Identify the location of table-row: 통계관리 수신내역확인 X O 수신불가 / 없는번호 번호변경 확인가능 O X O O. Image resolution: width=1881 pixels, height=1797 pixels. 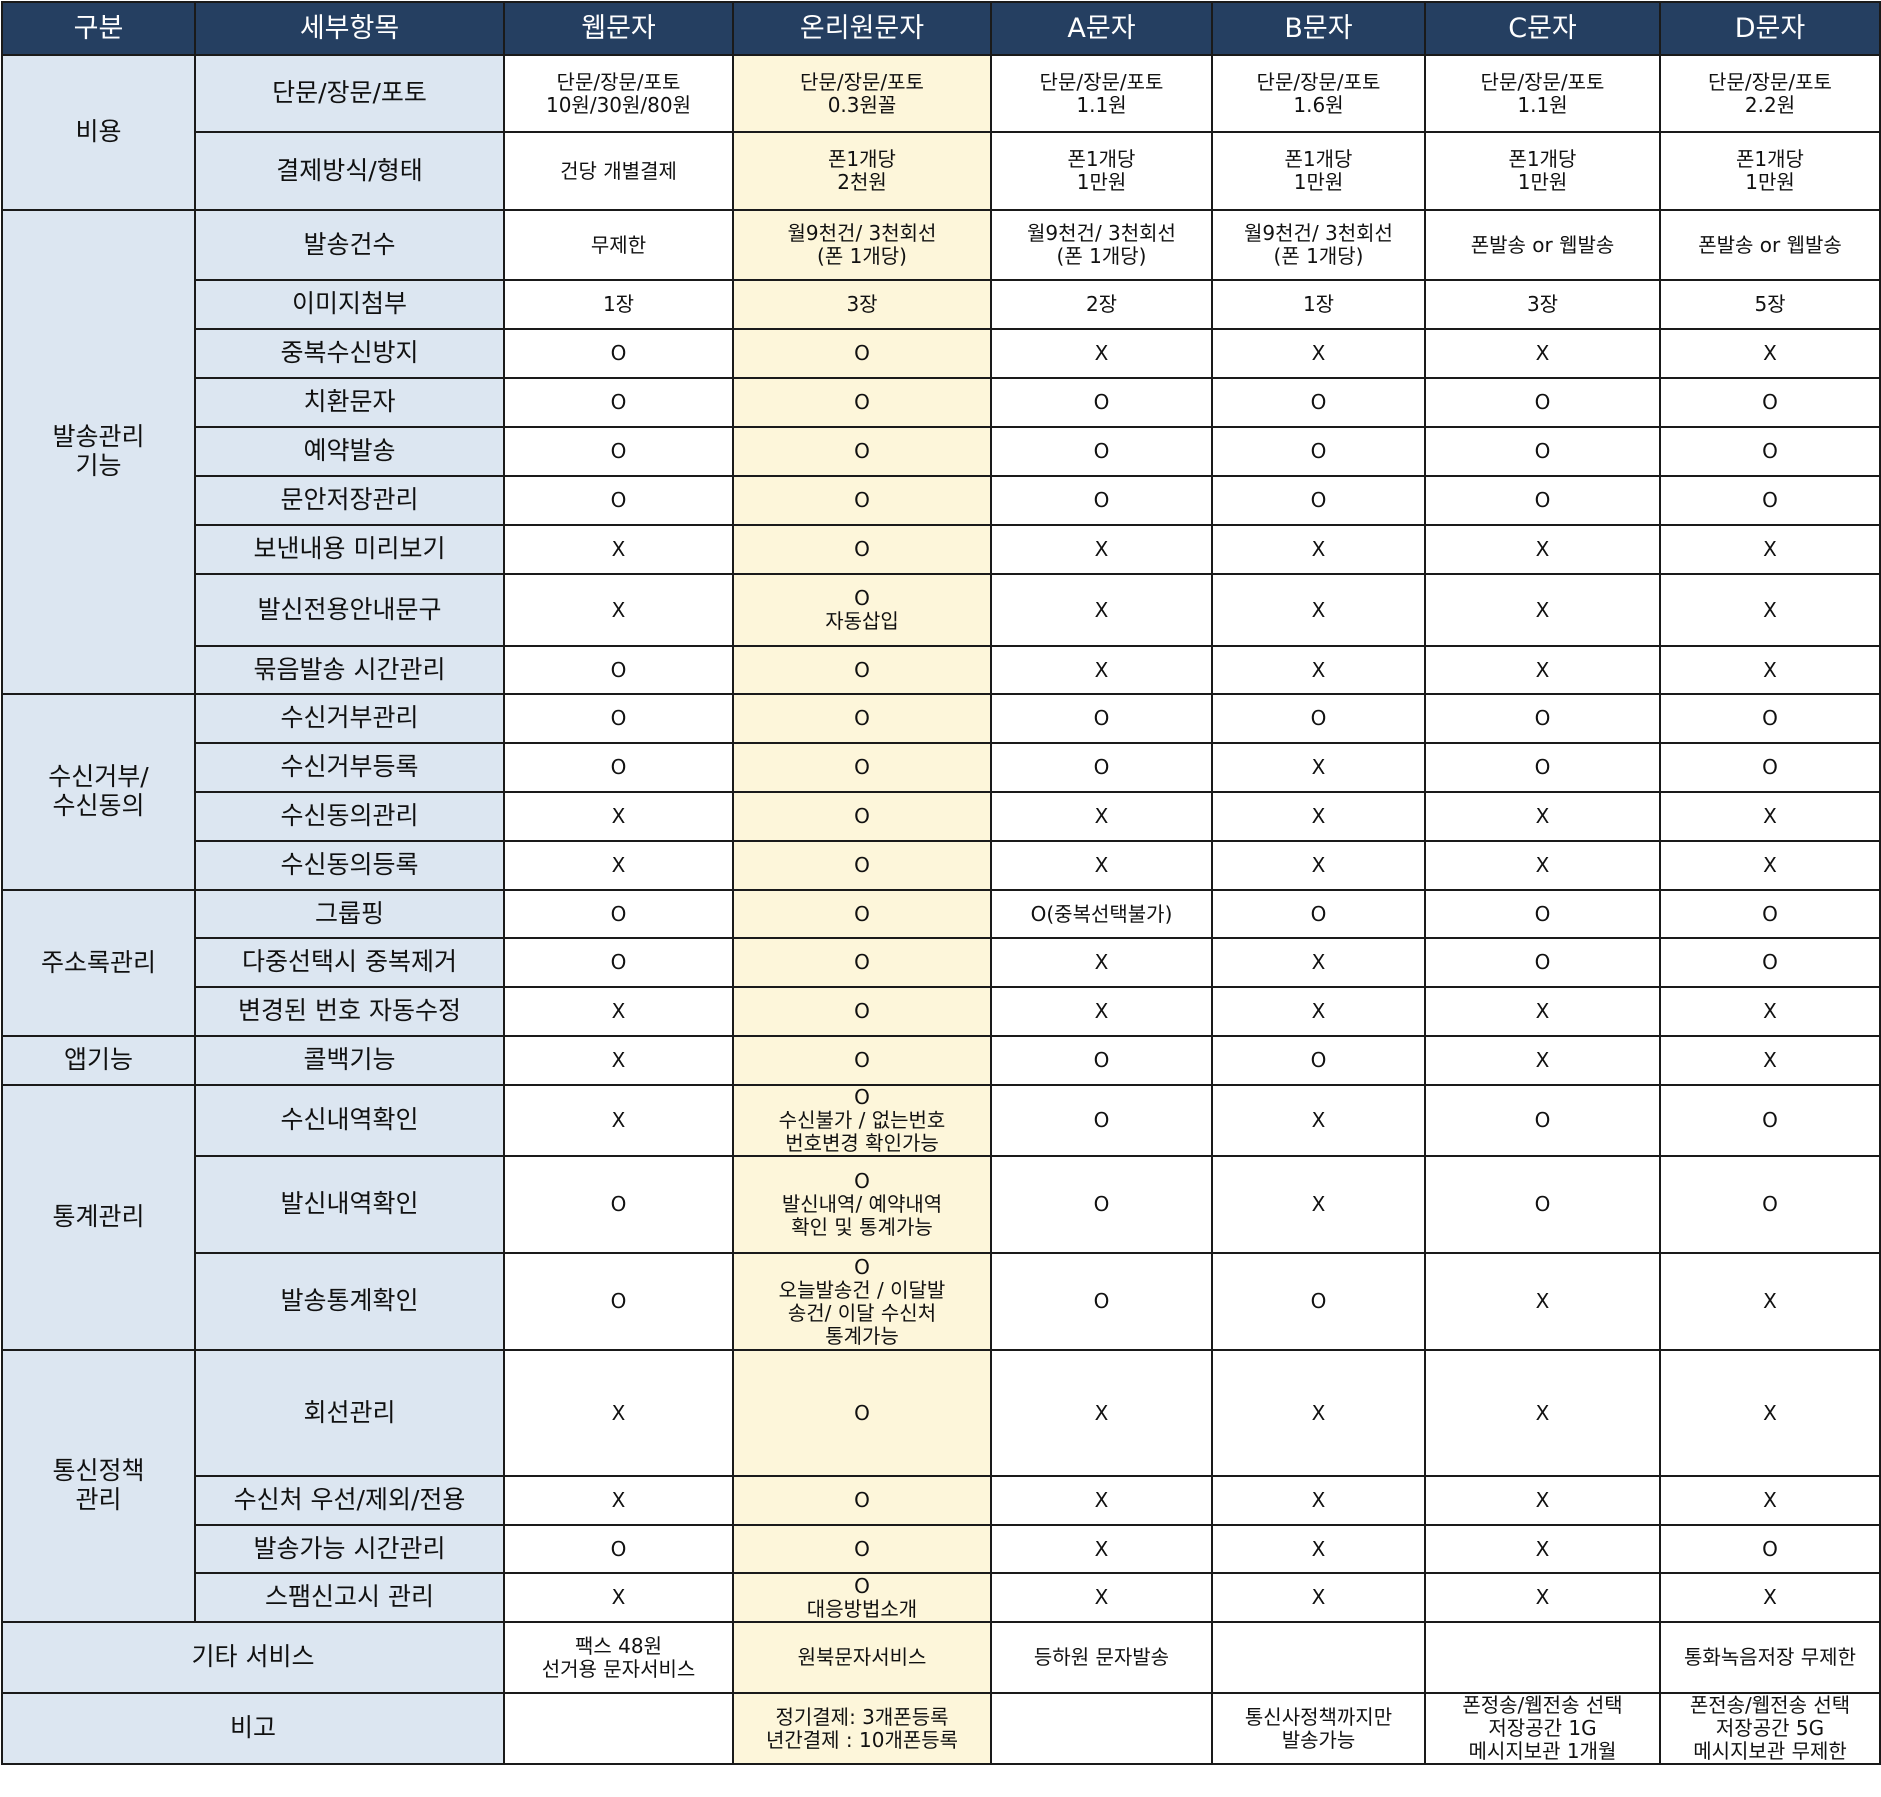
(941, 1217).